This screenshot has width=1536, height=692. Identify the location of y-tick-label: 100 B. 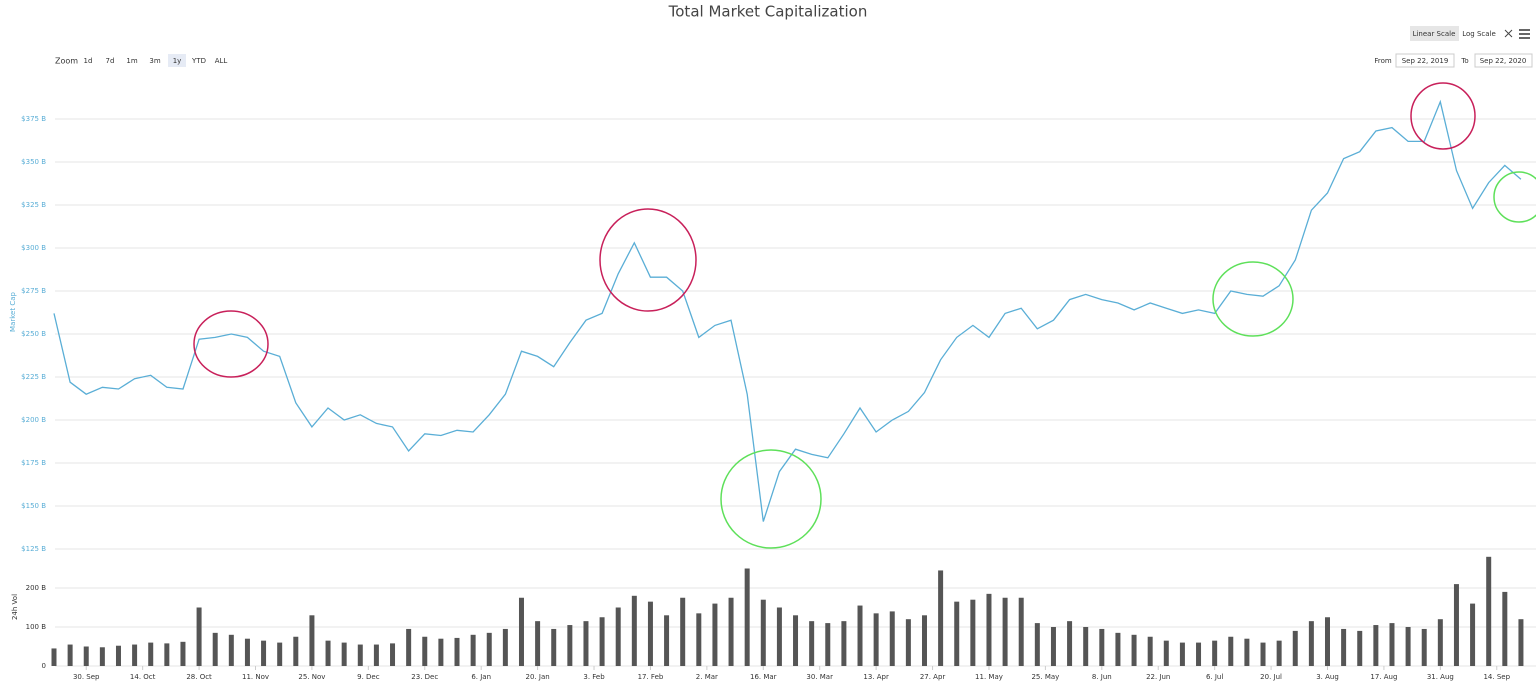
(36, 627).